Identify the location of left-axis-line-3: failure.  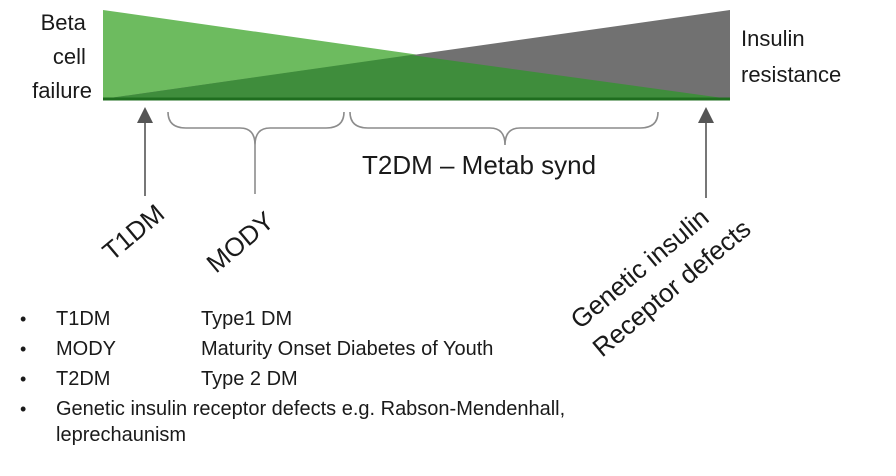
(62, 90).